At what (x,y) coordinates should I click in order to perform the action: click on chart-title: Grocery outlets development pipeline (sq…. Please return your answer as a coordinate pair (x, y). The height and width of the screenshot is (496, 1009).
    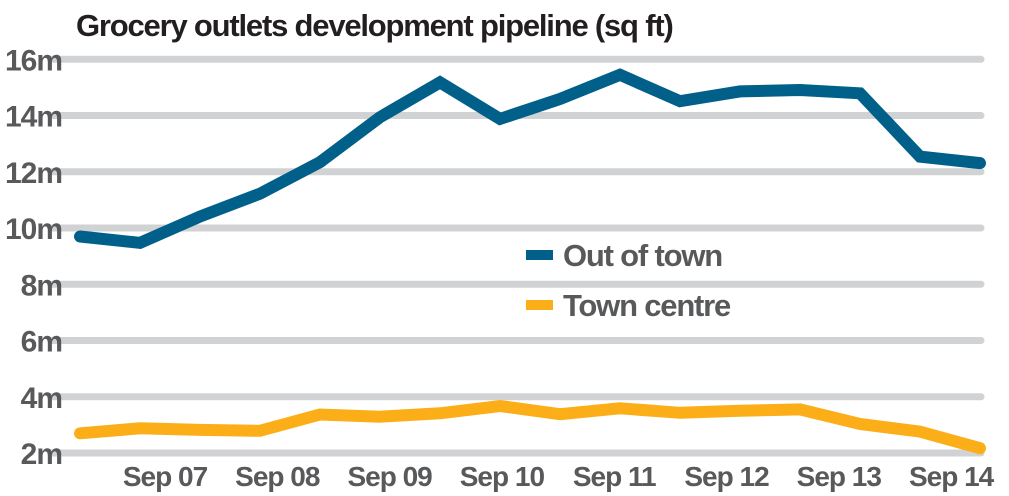
    Looking at the image, I should click on (375, 25).